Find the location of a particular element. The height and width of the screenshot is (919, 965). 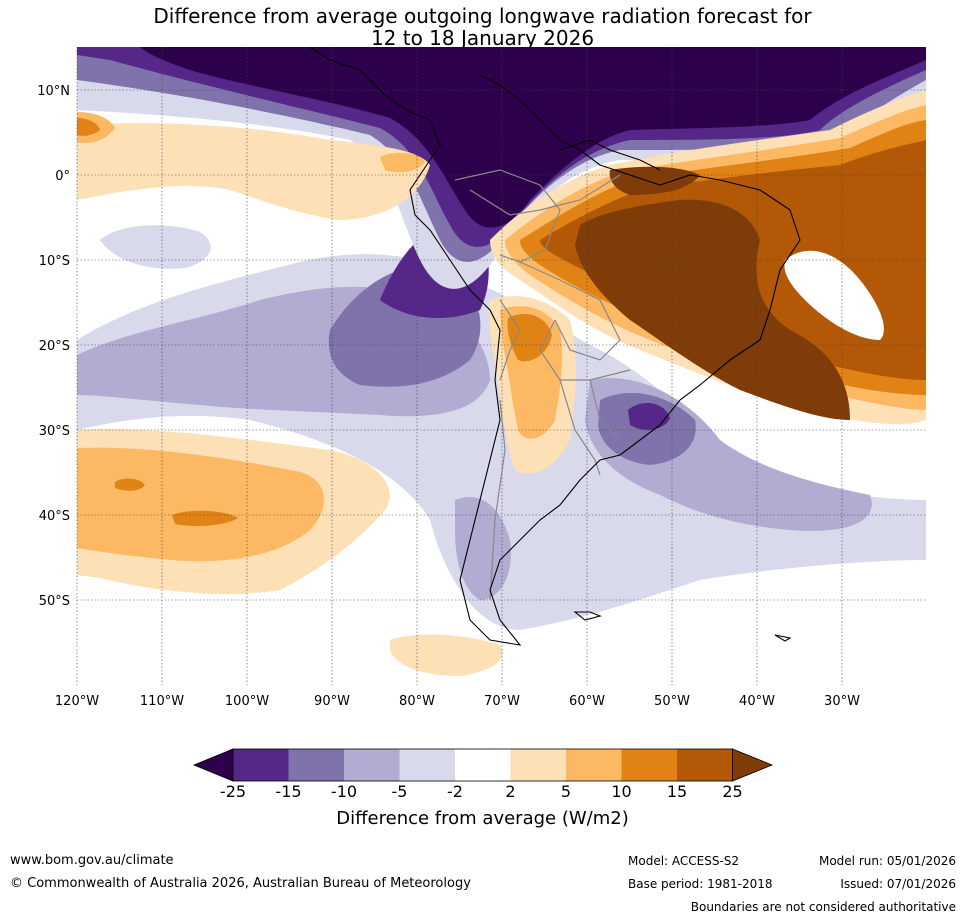

anomaly-region-medium-purple-patagonia is located at coordinates (483, 548).